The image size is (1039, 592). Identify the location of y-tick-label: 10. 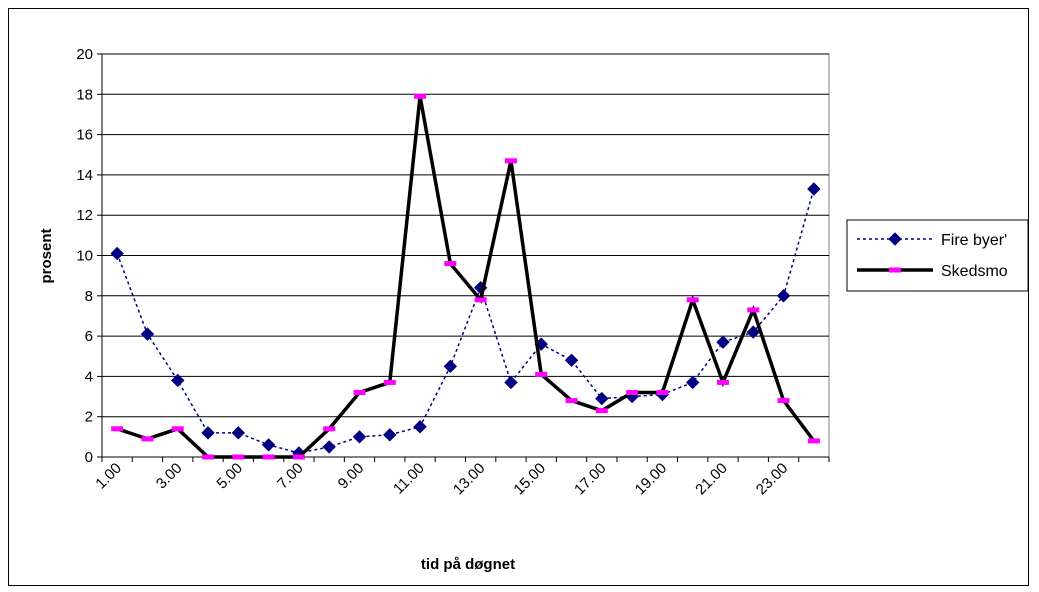
(84, 256).